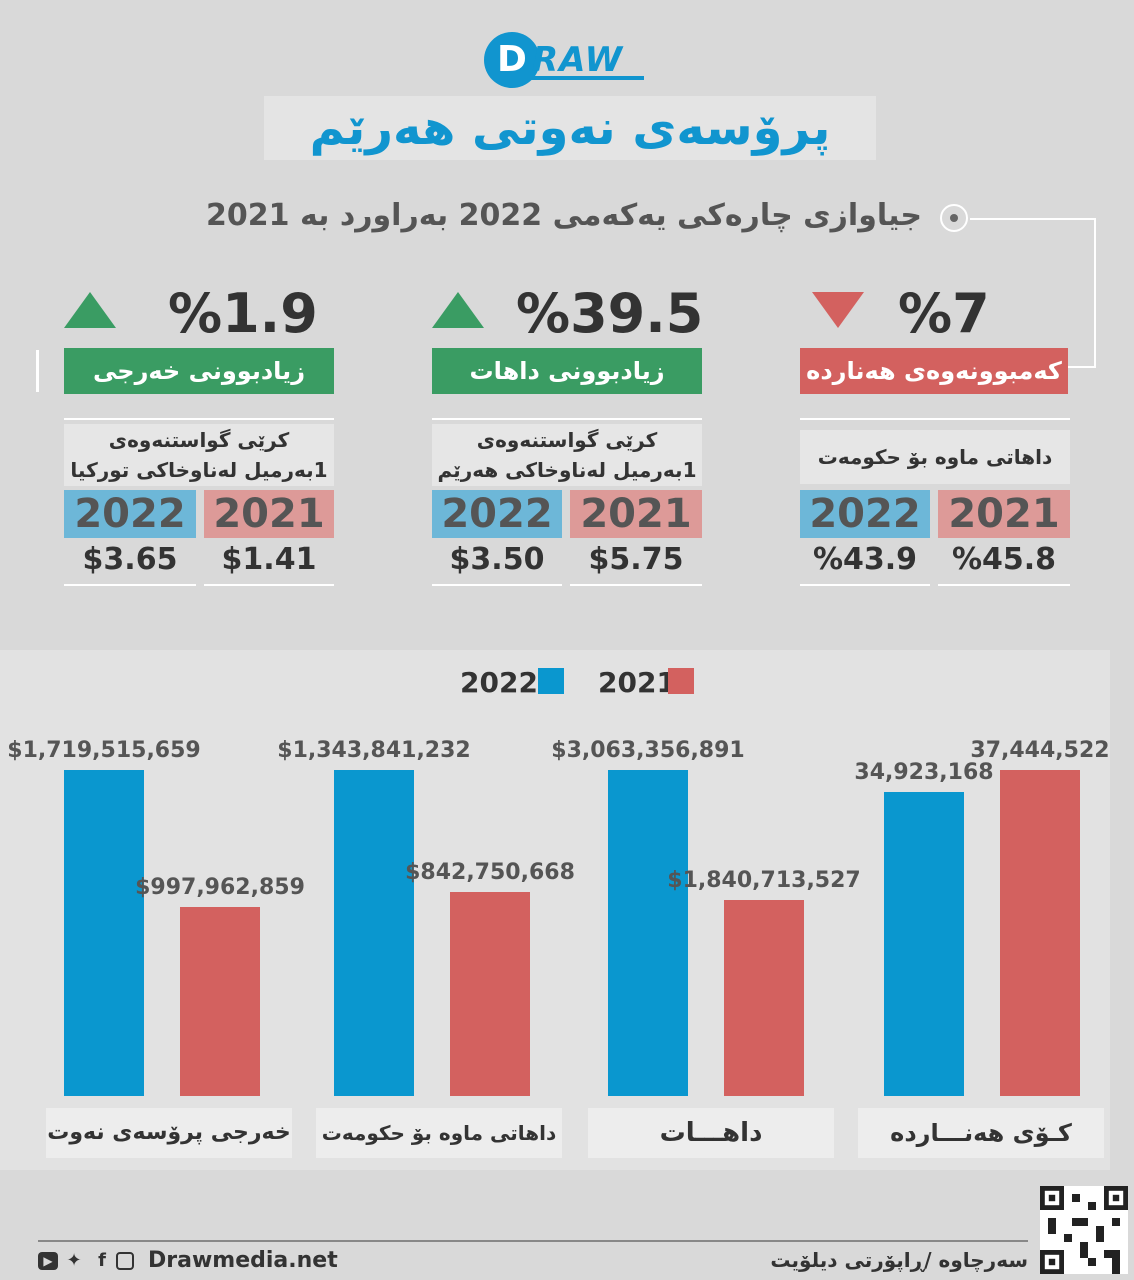 The height and width of the screenshot is (1280, 1134). What do you see at coordinates (570, 128) in the screenshot?
I see `page-title: پرۆسەی نەوتی هەرێم` at bounding box center [570, 128].